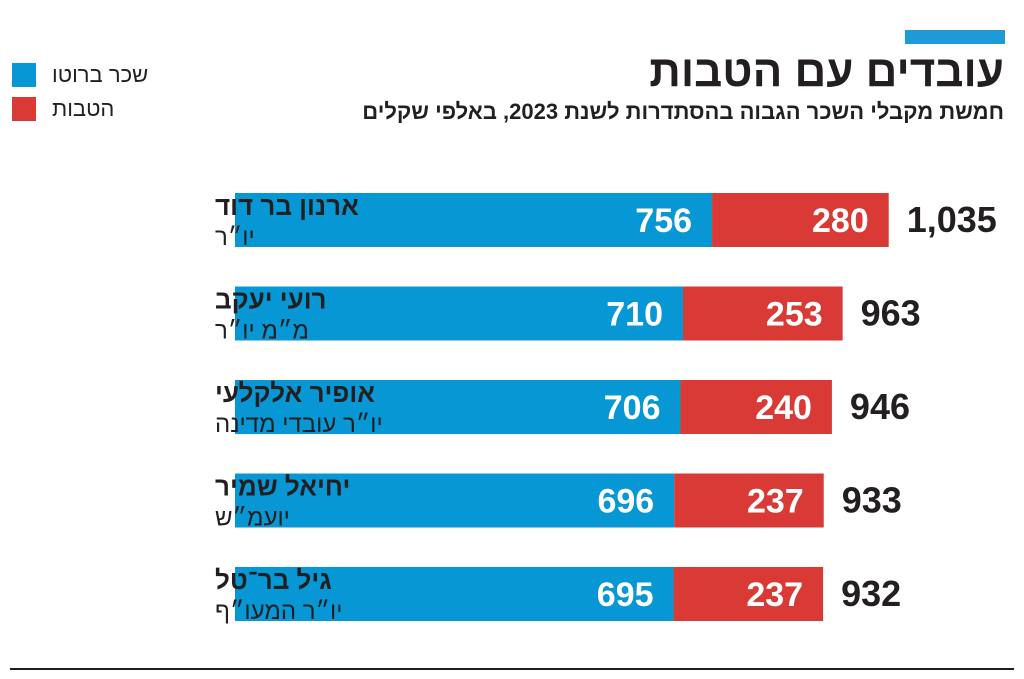 The image size is (1024, 679). I want to click on chart-title: עובדים עם הטבות, so click(826, 71).